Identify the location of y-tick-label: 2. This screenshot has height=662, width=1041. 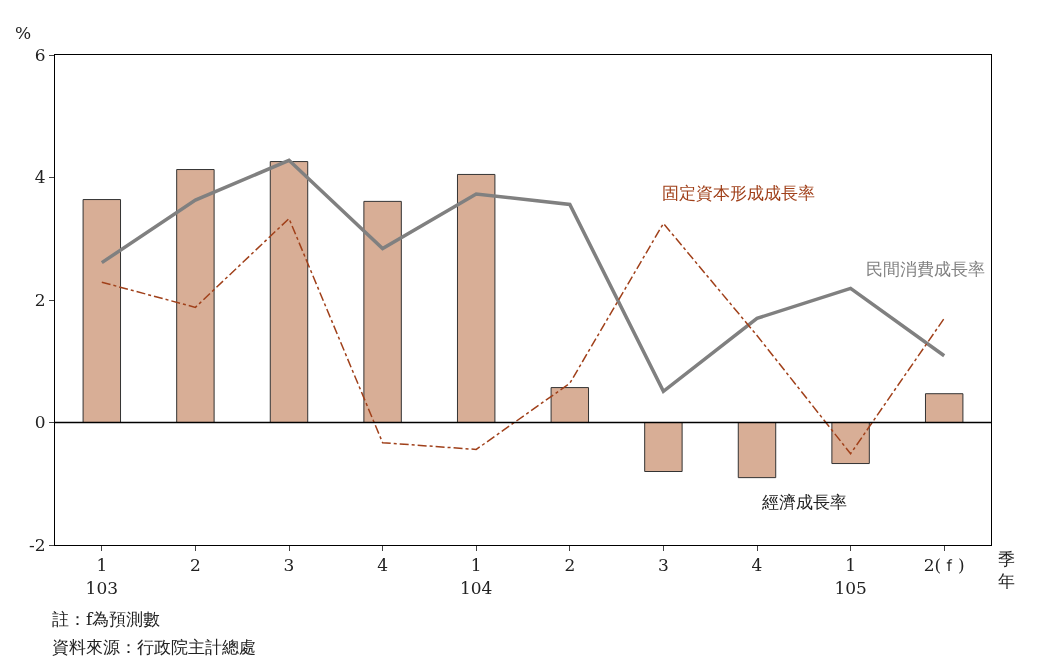
(40, 299).